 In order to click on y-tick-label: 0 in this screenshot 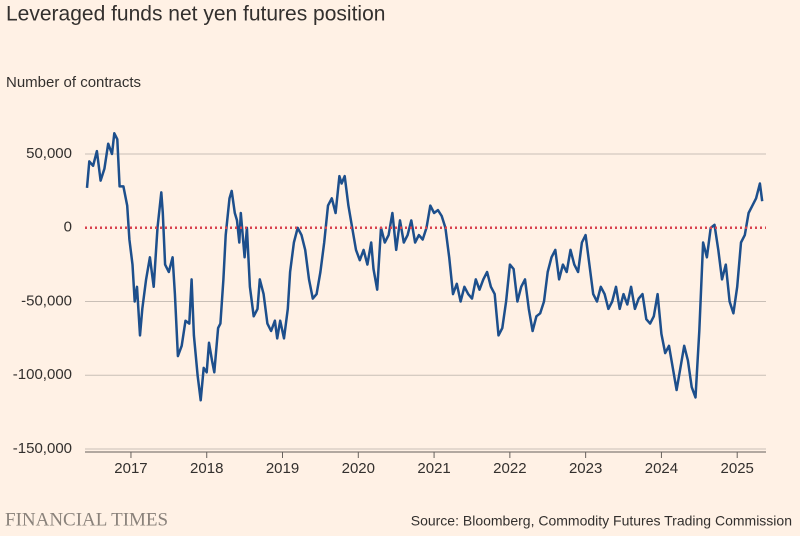, I will do `click(68, 227)`.